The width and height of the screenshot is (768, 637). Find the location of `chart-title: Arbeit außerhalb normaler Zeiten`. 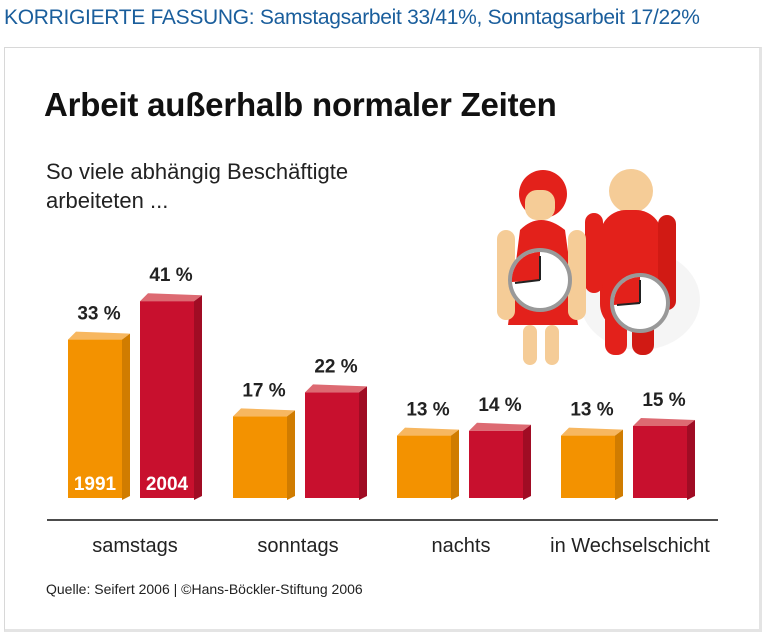

chart-title: Arbeit außerhalb normaler Zeiten is located at coordinates (300, 104).